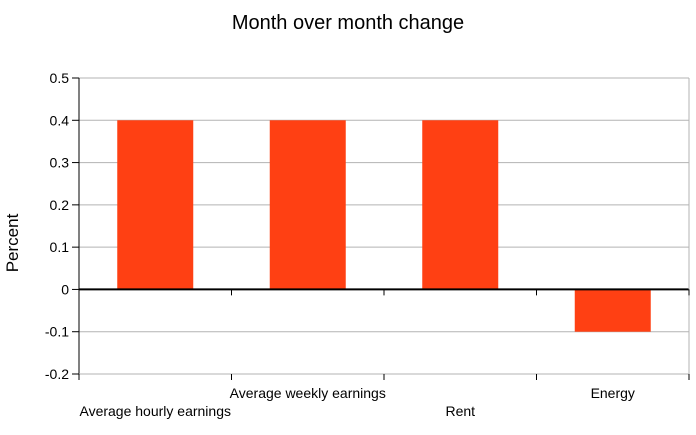  Describe the element at coordinates (60, 120) in the screenshot. I see `y-tick-label: 0.4` at that location.